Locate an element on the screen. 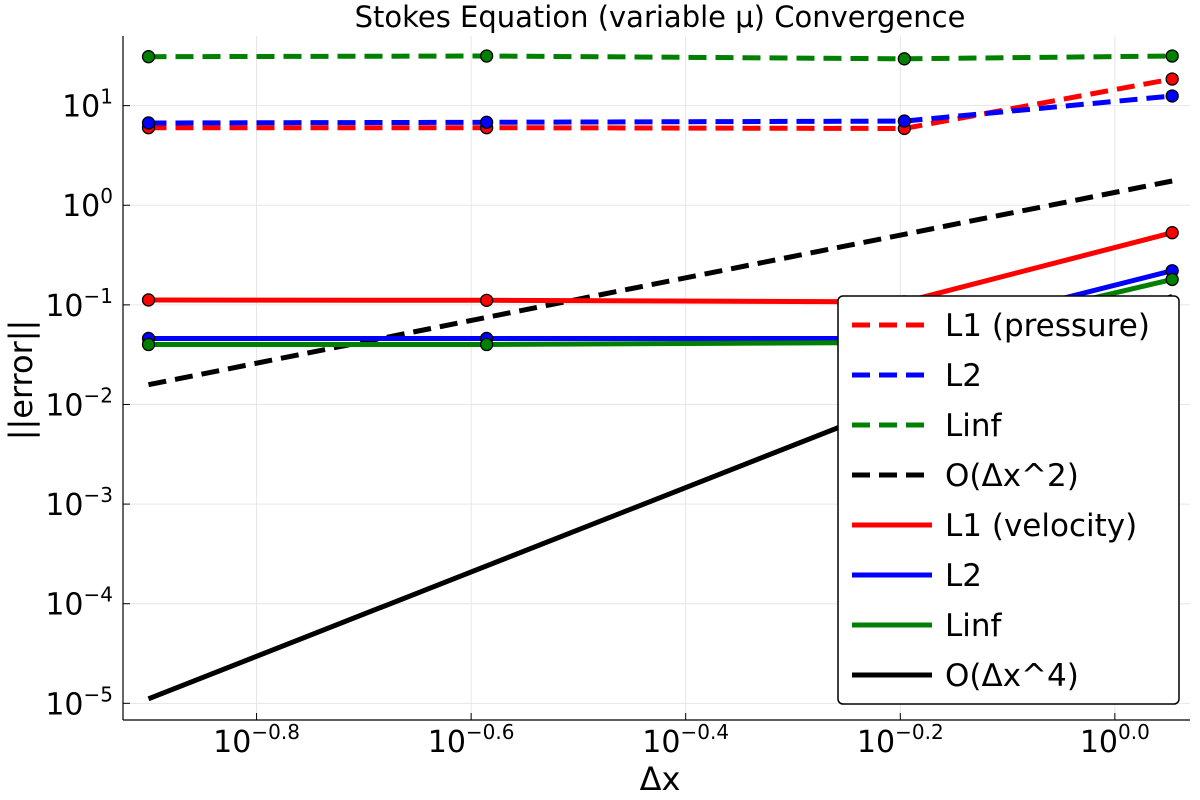  series-linf-dashed is located at coordinates (660, 57).